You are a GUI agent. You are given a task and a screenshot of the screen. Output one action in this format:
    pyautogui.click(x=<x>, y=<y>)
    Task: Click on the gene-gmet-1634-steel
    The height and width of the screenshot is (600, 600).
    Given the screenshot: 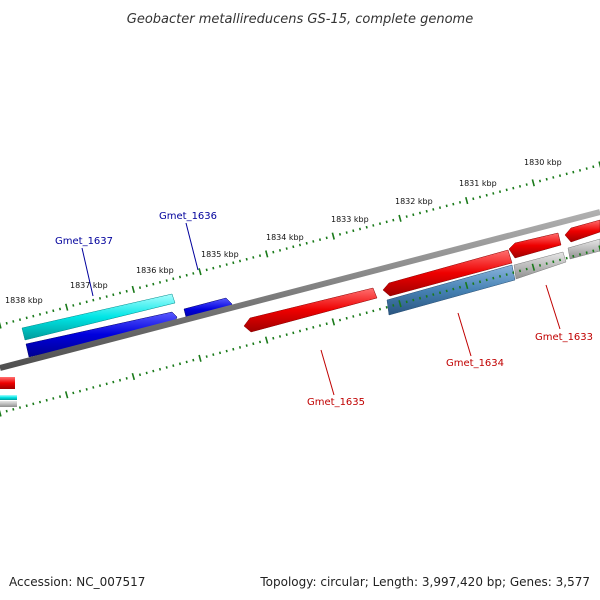 What is the action you would take?
    pyautogui.click(x=451, y=290)
    